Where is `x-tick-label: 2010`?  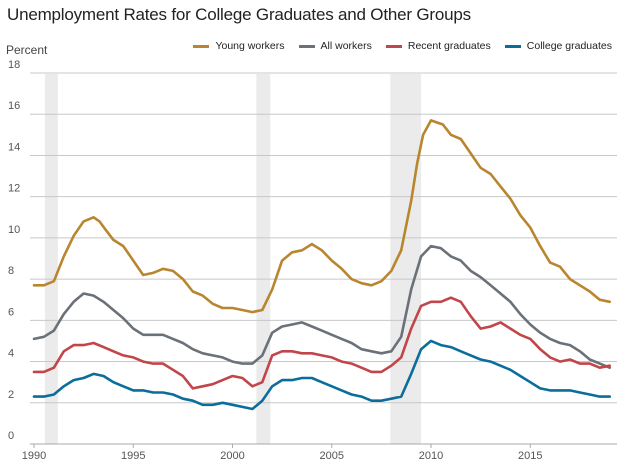
x-tick-label: 2010 is located at coordinates (431, 456).